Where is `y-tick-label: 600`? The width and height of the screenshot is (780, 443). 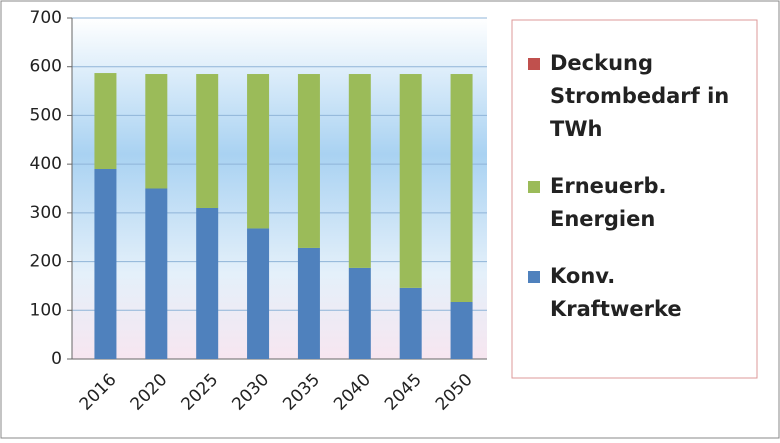 y-tick-label: 600 is located at coordinates (46, 67).